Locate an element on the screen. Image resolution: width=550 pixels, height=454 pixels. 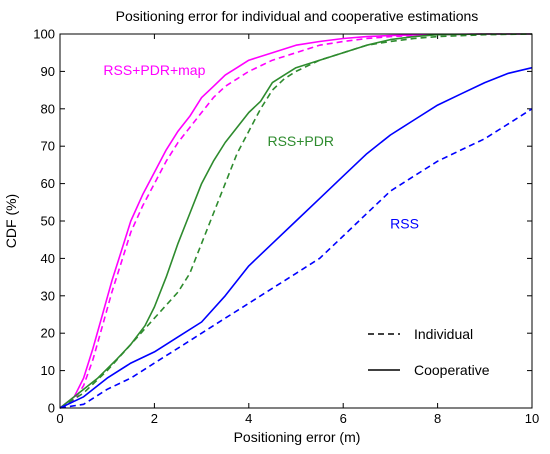
y-tick-label: 30 is located at coordinates (48, 295).